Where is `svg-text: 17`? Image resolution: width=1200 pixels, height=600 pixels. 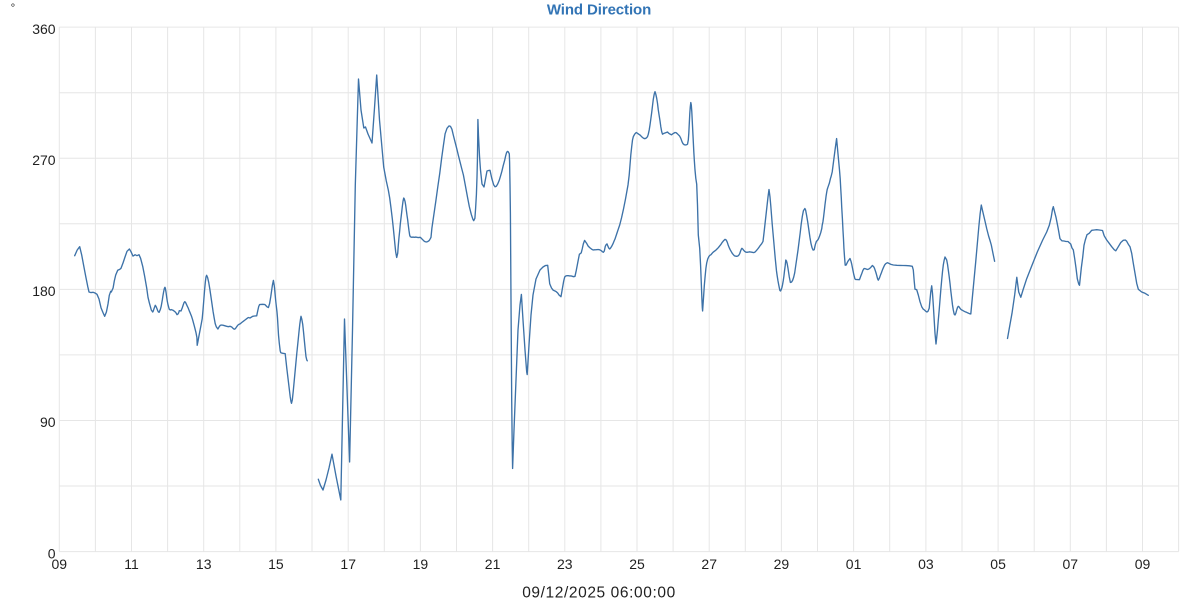 svg-text: 17 is located at coordinates (348, 564).